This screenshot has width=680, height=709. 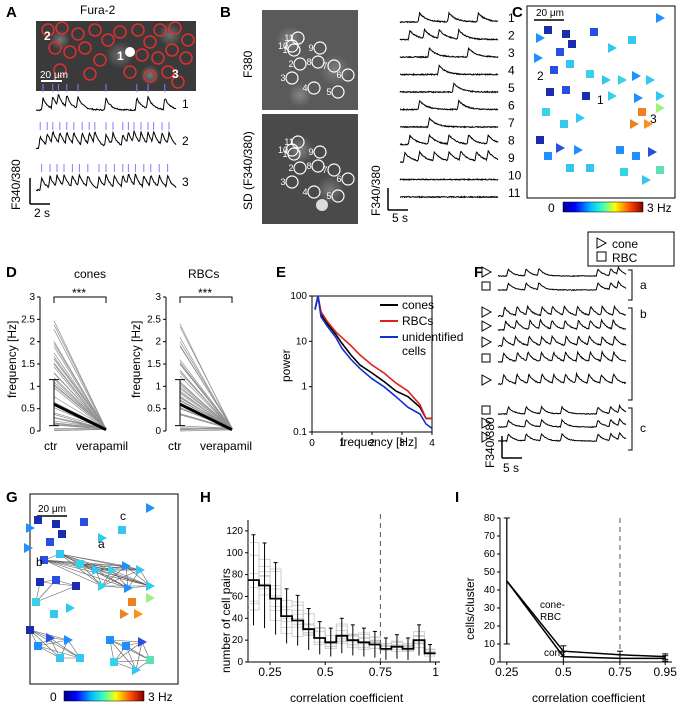 I want to click on sig-bracket, so click(x=206, y=299).